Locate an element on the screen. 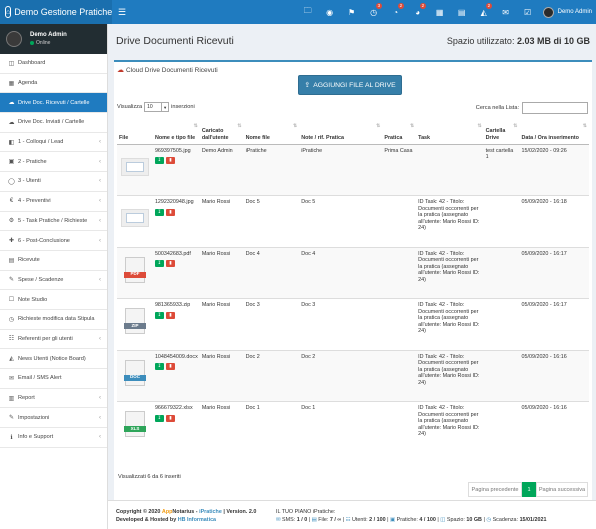 This screenshot has width=596, height=529. sidebar-item-19: ✎ Impostazioni ‹ is located at coordinates (53, 418).